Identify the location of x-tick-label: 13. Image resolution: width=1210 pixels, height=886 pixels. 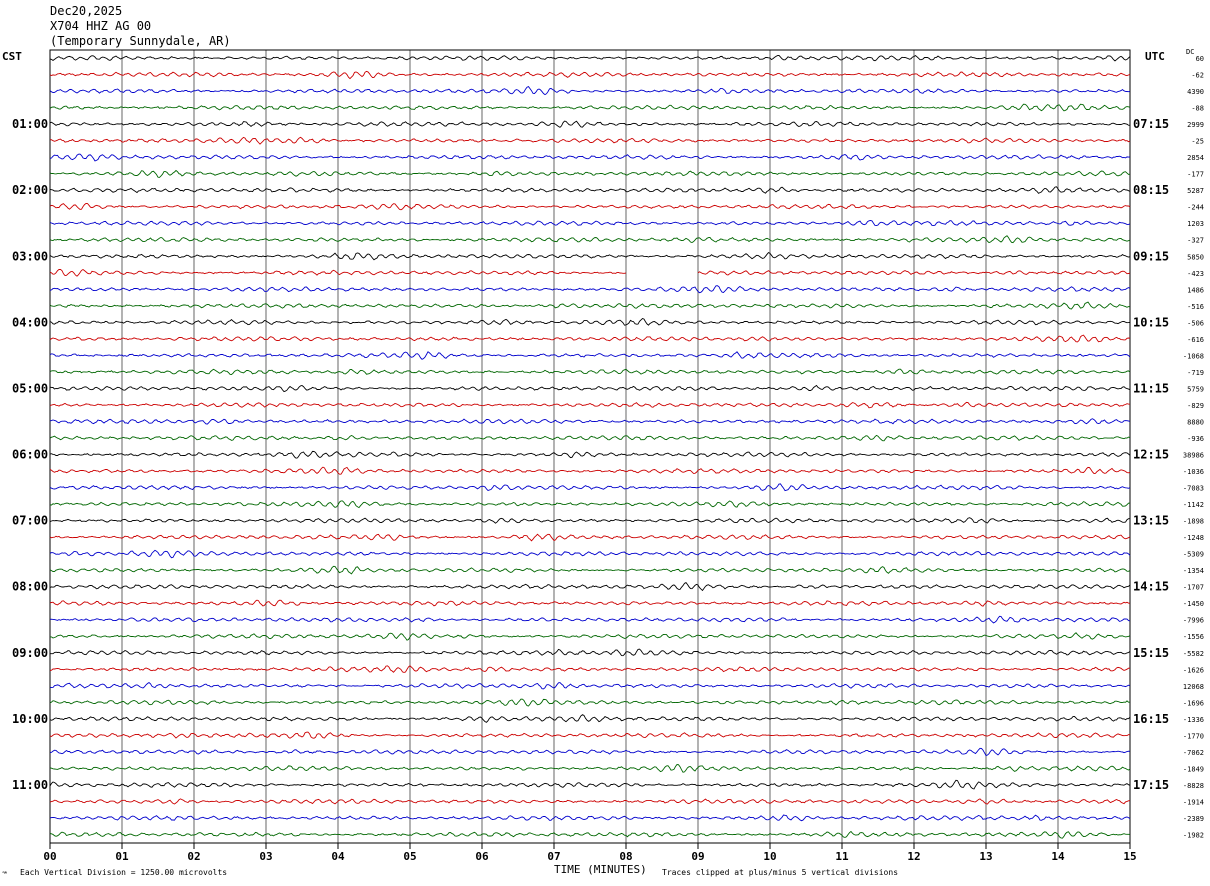
(985, 856).